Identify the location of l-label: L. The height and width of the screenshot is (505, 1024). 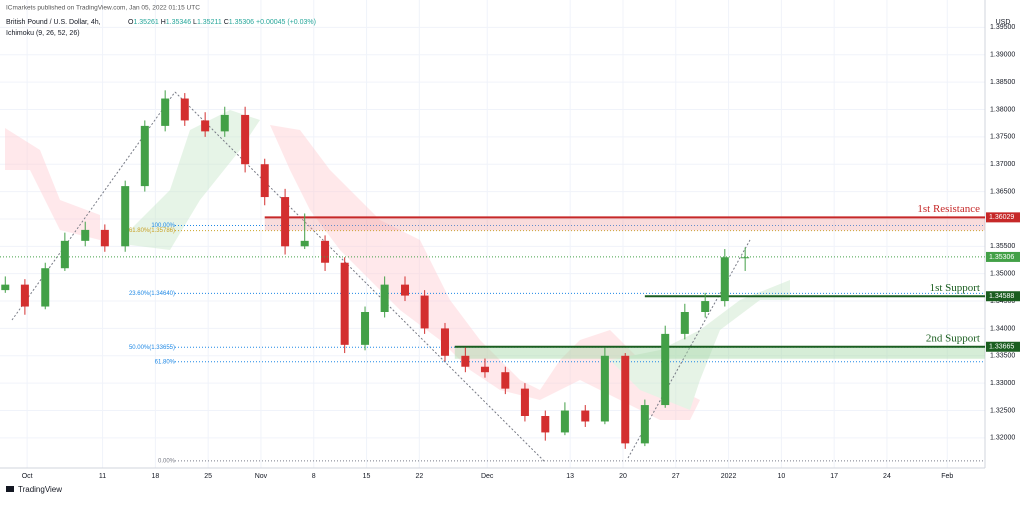
(195, 22).